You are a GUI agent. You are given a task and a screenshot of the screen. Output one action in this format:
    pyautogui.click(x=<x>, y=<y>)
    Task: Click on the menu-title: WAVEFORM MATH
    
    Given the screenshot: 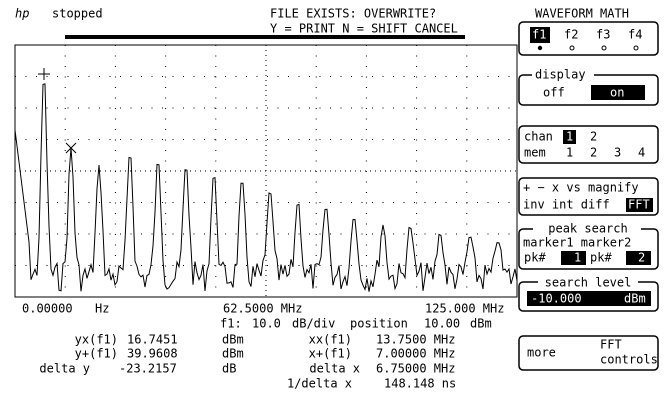 What is the action you would take?
    pyautogui.click(x=582, y=14)
    